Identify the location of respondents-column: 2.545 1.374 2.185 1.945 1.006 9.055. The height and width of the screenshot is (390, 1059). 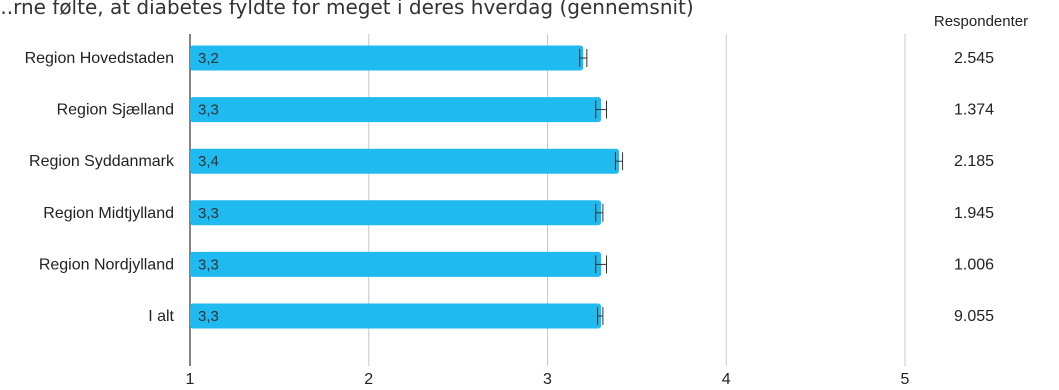
(974, 187).